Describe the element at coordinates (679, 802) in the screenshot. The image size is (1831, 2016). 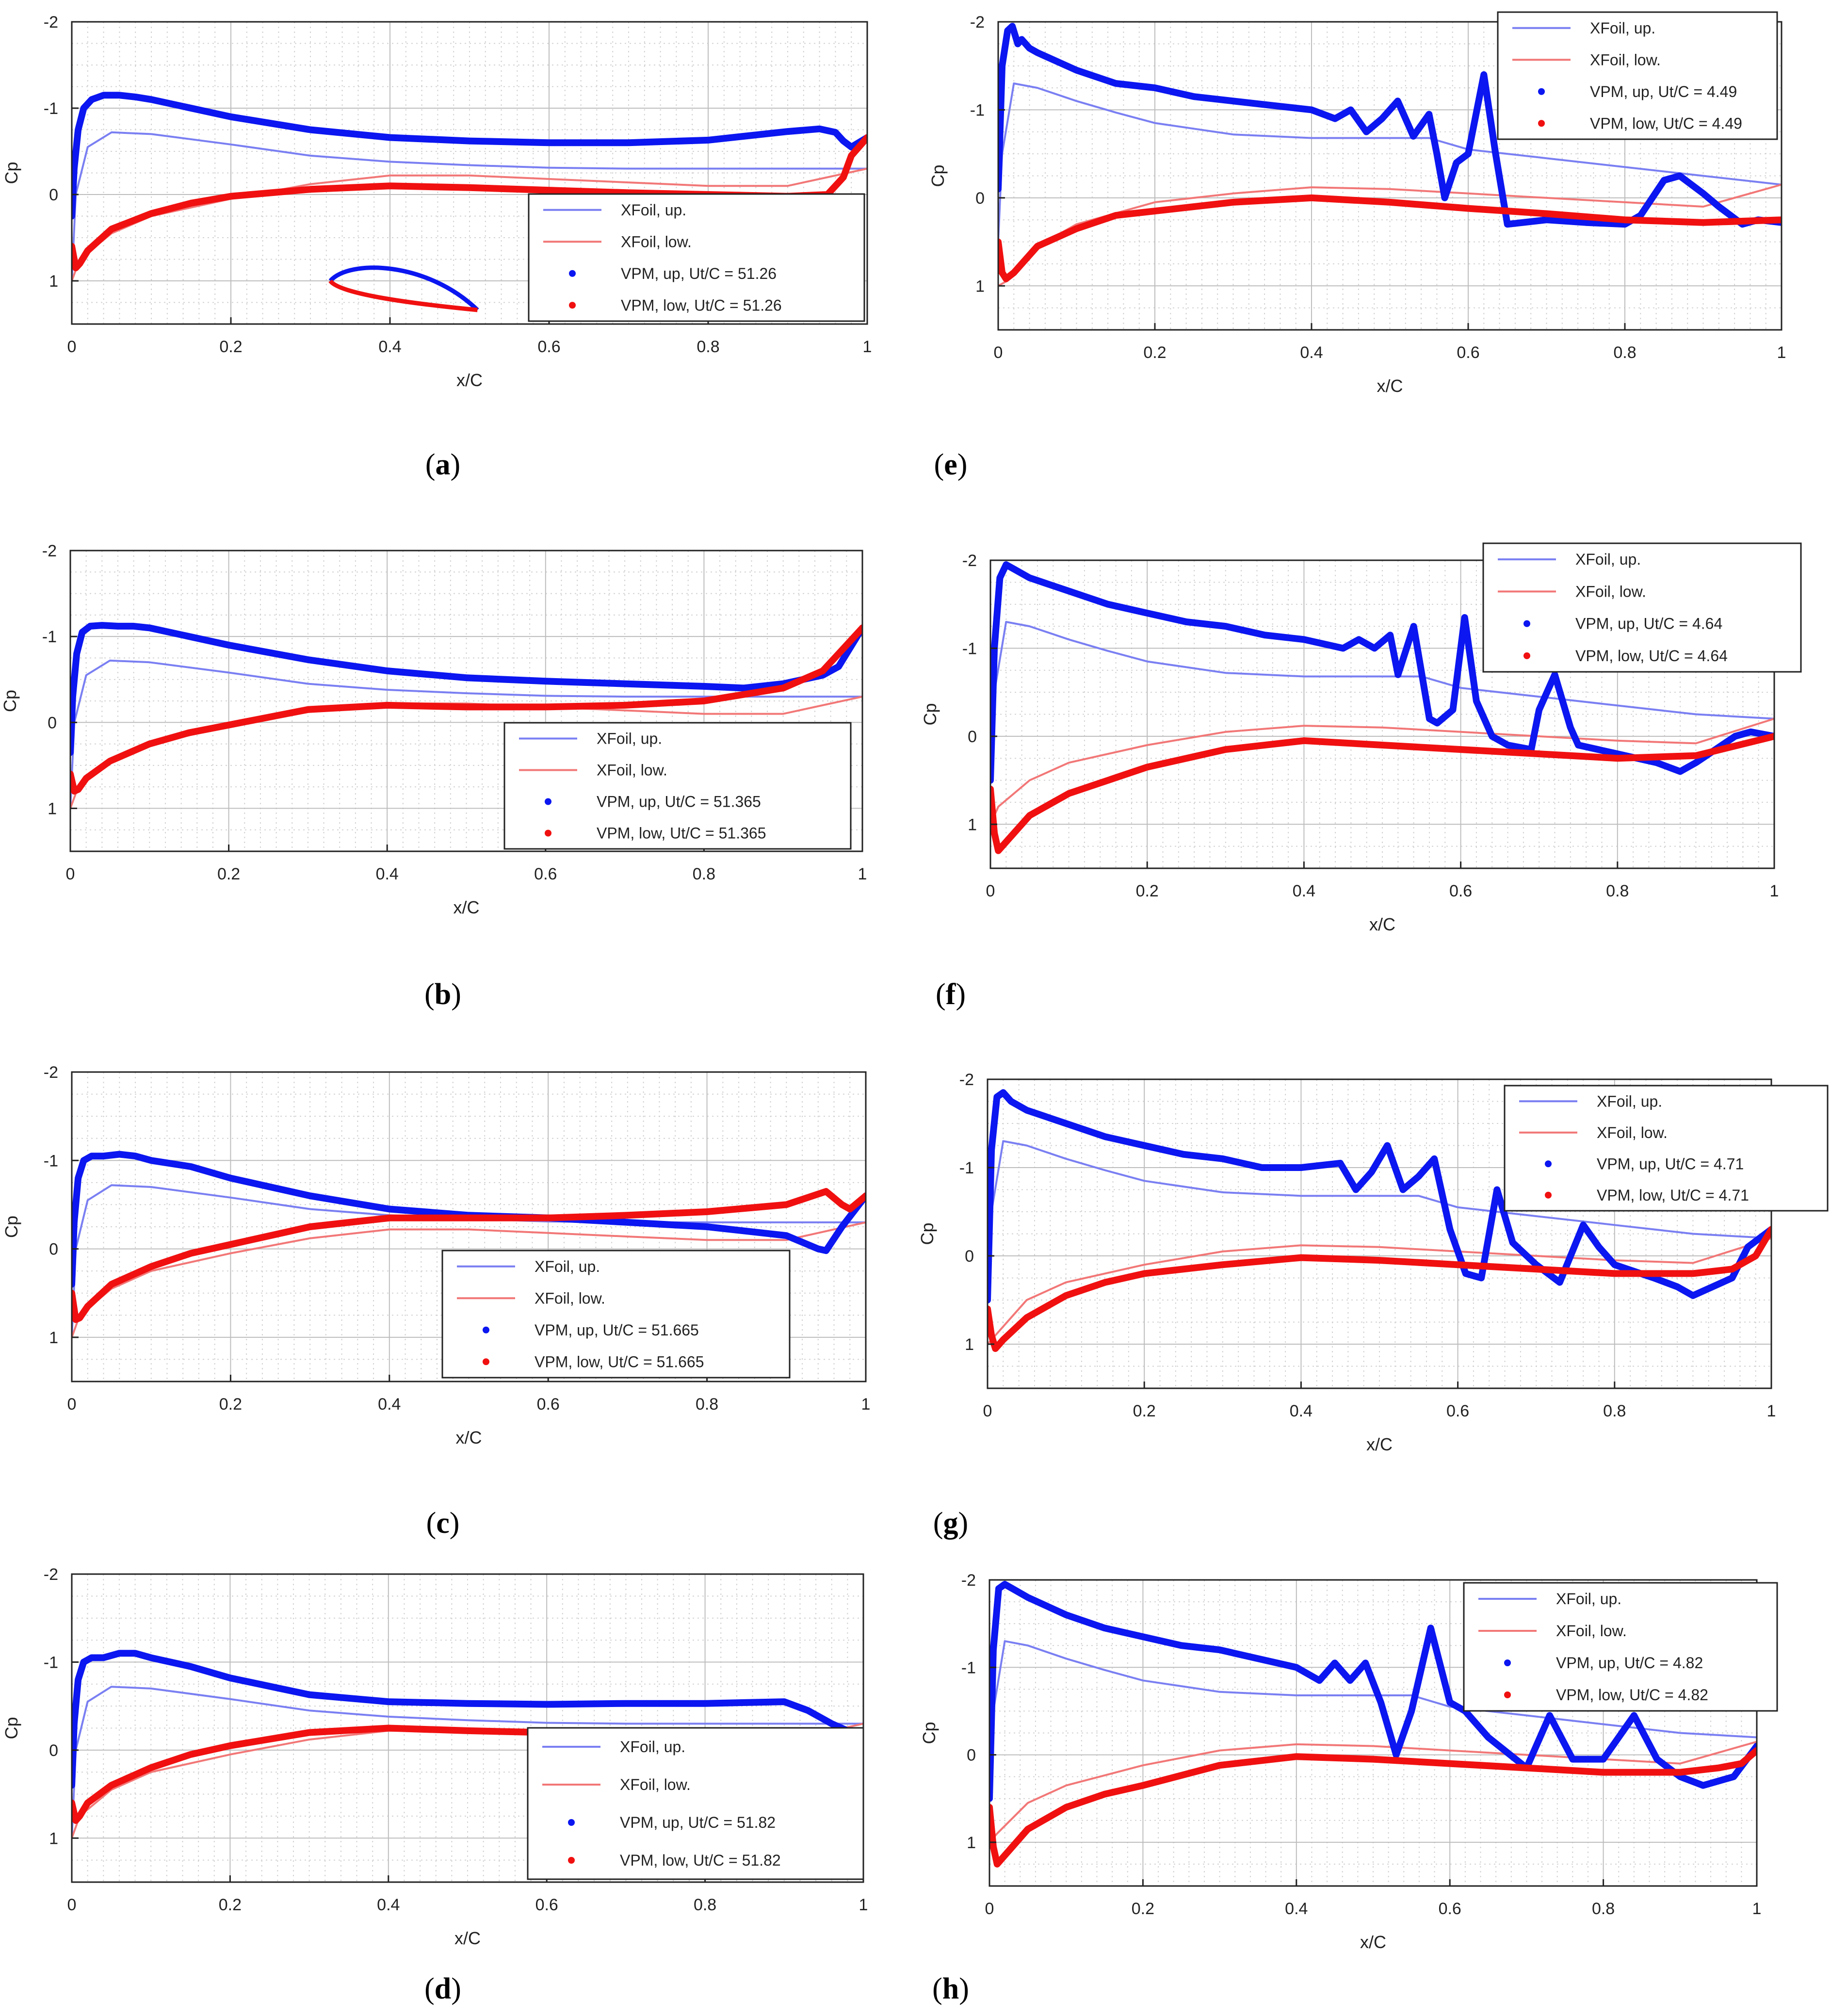
I see `legend-entry-label: VPM, up, Ut/C = 51.365` at that location.